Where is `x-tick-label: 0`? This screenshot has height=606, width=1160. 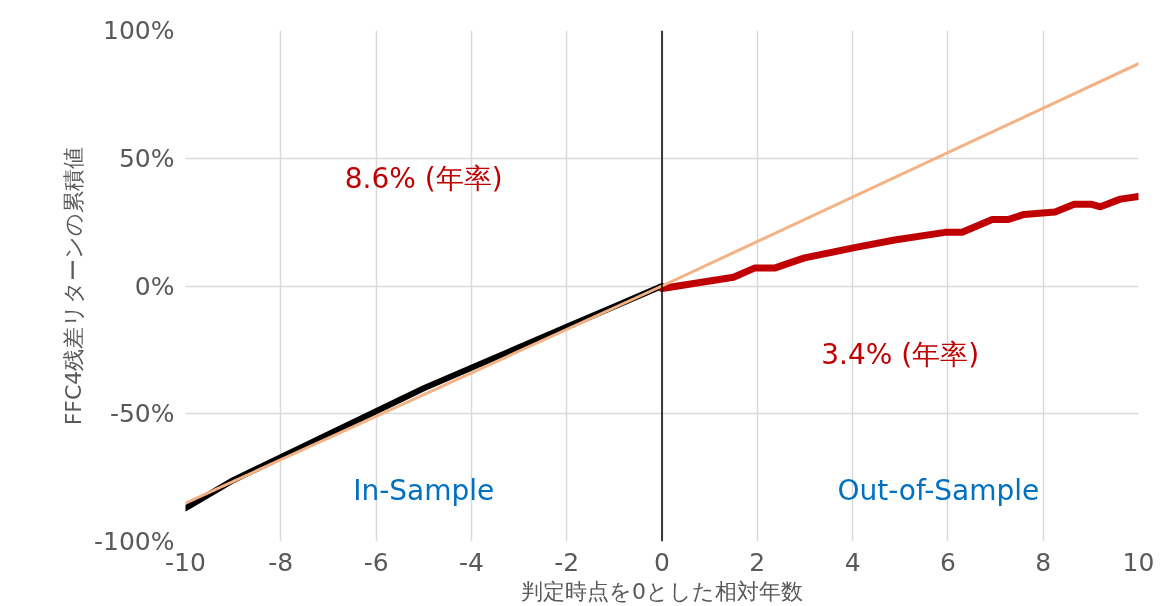 x-tick-label: 0 is located at coordinates (662, 562).